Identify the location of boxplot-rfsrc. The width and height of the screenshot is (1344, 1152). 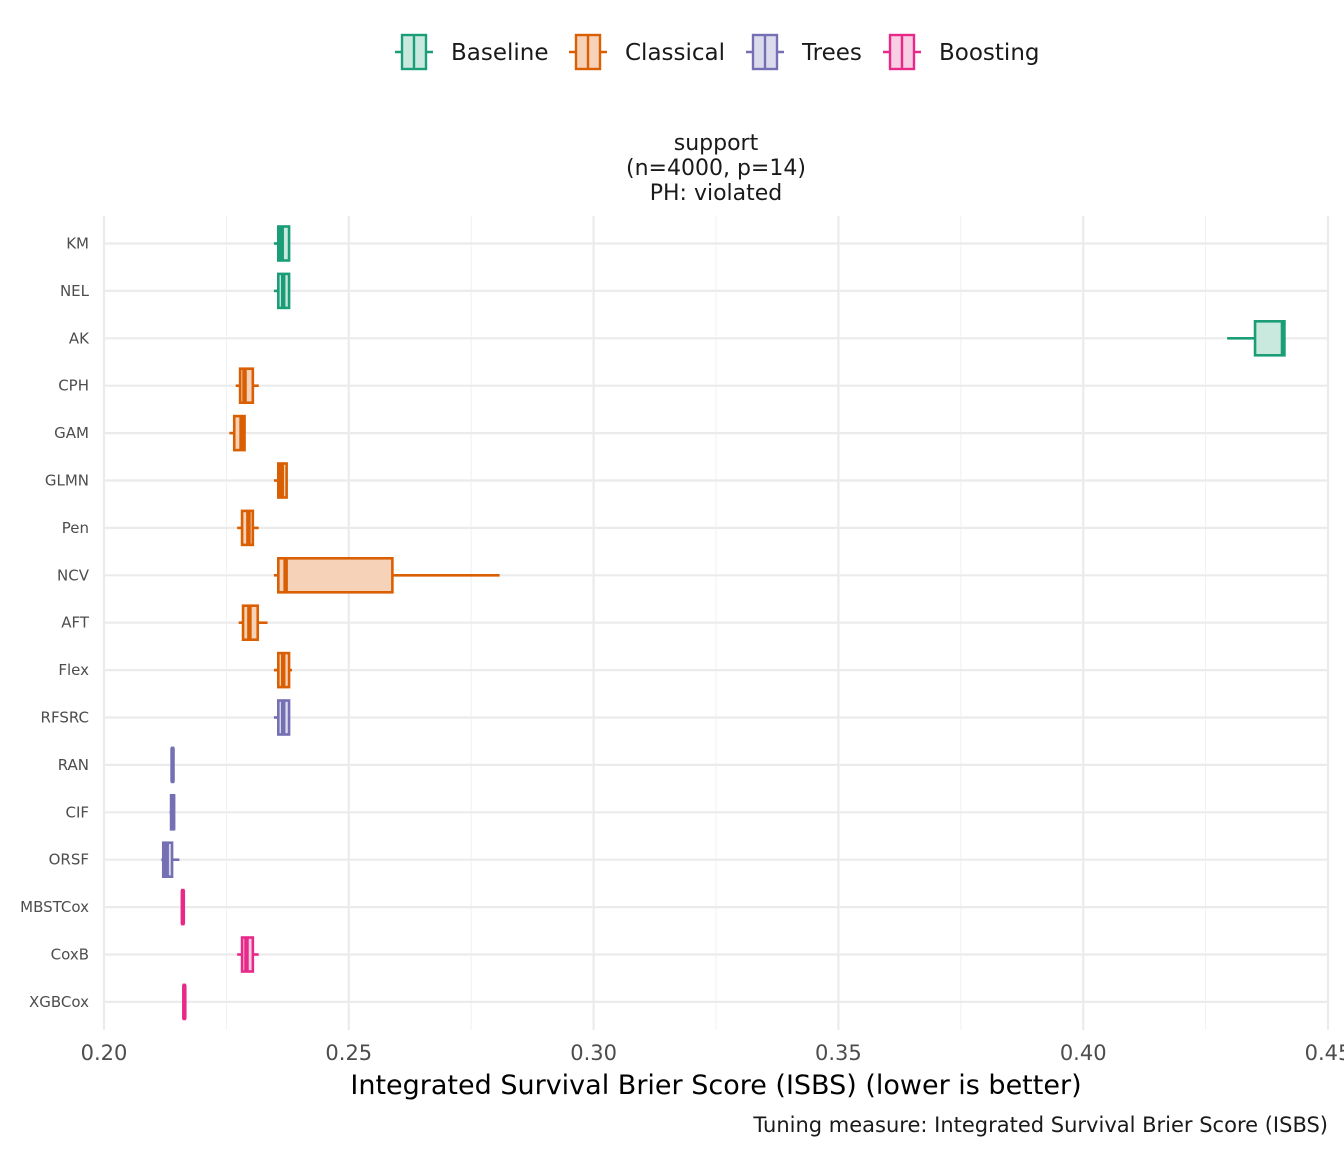
(282, 717).